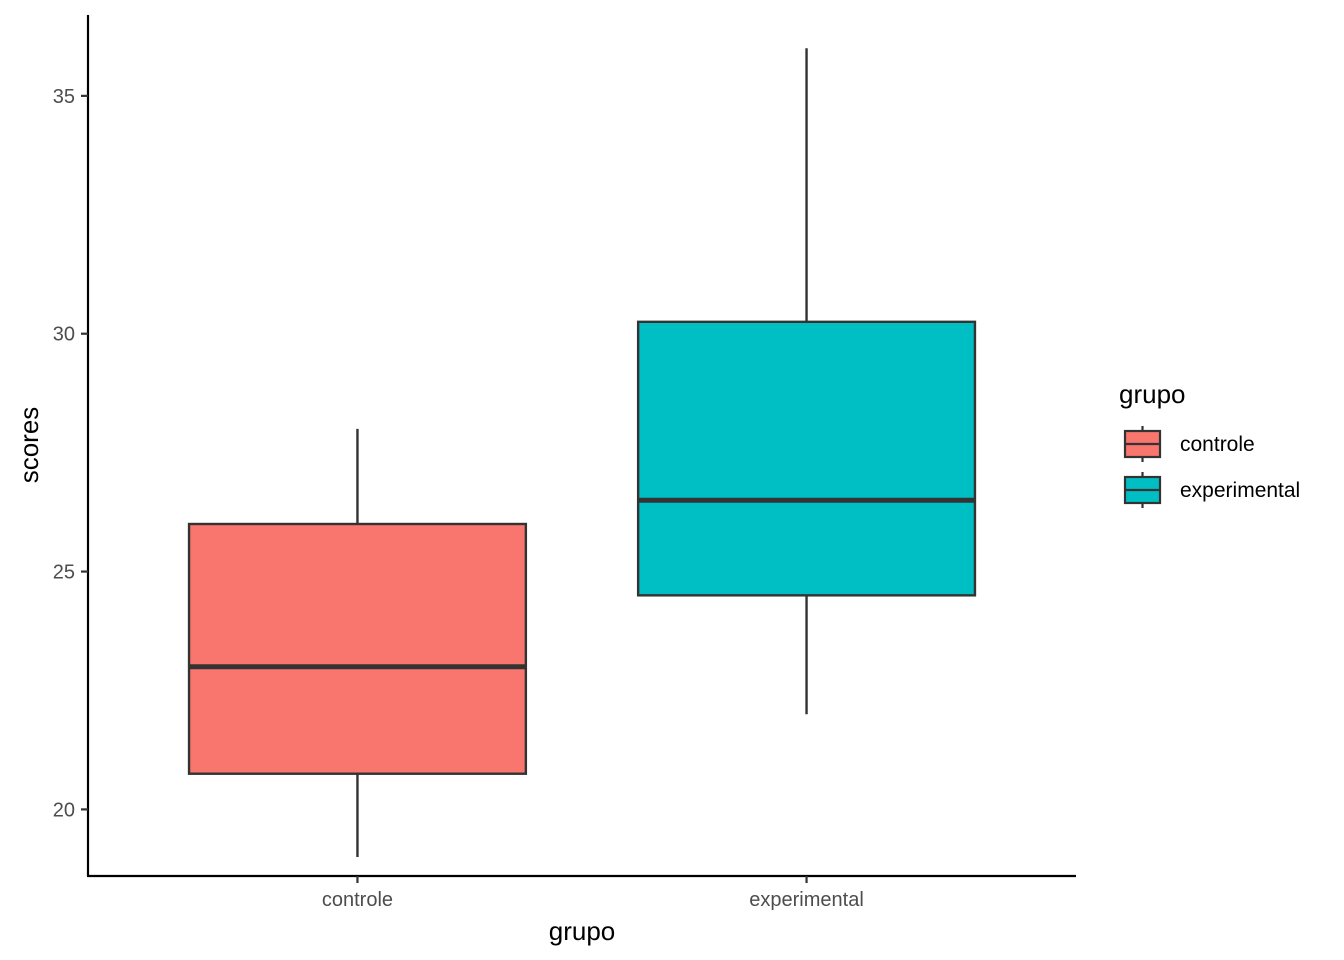 This screenshot has width=1344, height=960. Describe the element at coordinates (70, 453) in the screenshot. I see `y-axis-ticks: 20 25 30 35` at that location.